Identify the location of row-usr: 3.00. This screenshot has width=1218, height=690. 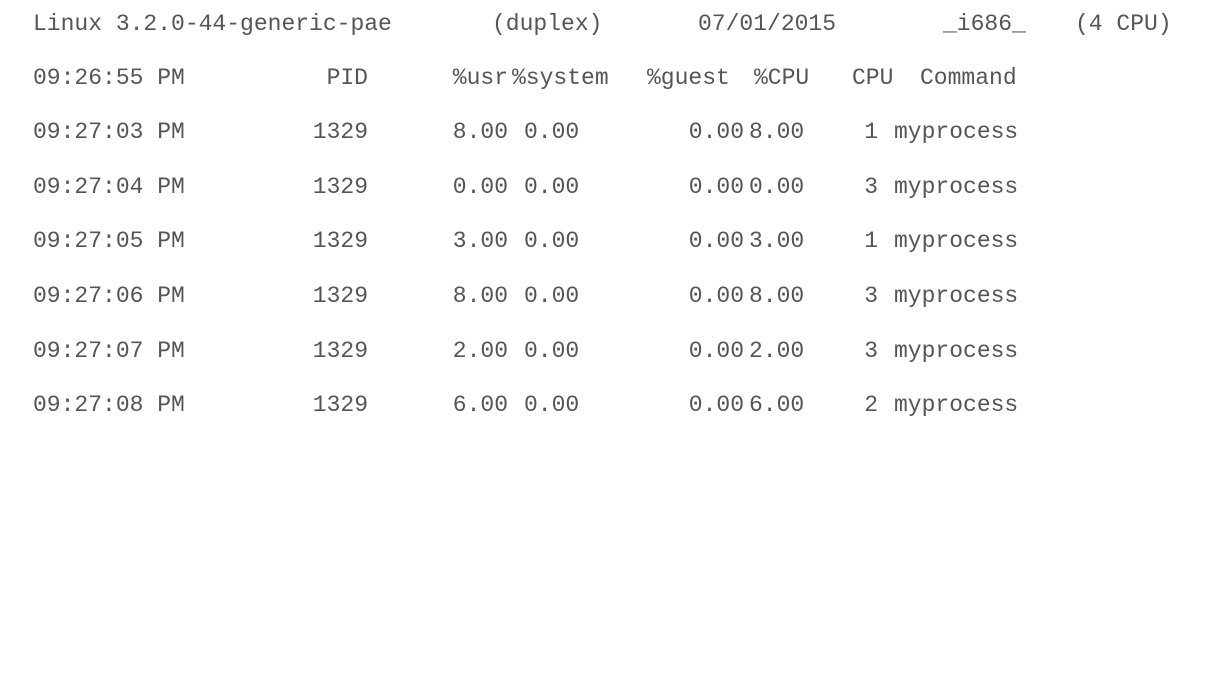
(480, 241).